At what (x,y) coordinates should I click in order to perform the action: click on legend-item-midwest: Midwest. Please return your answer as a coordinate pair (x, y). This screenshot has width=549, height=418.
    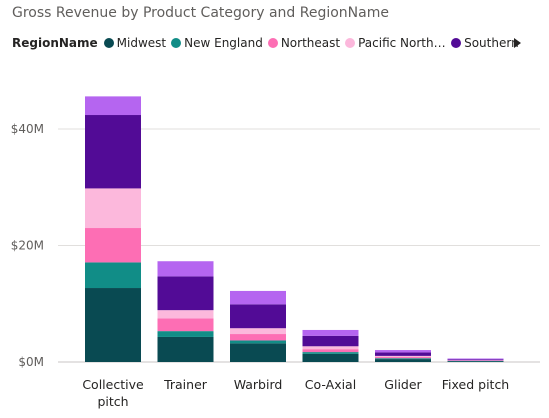
    Looking at the image, I should click on (135, 43).